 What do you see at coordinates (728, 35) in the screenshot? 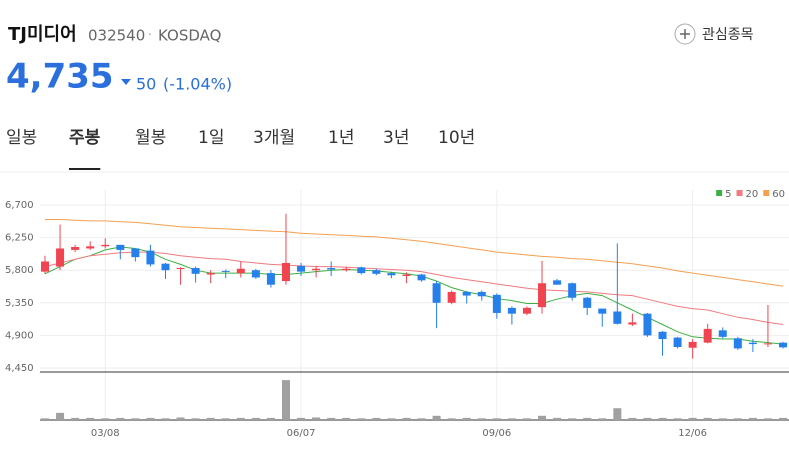
I see `watch-label: 관심종목` at bounding box center [728, 35].